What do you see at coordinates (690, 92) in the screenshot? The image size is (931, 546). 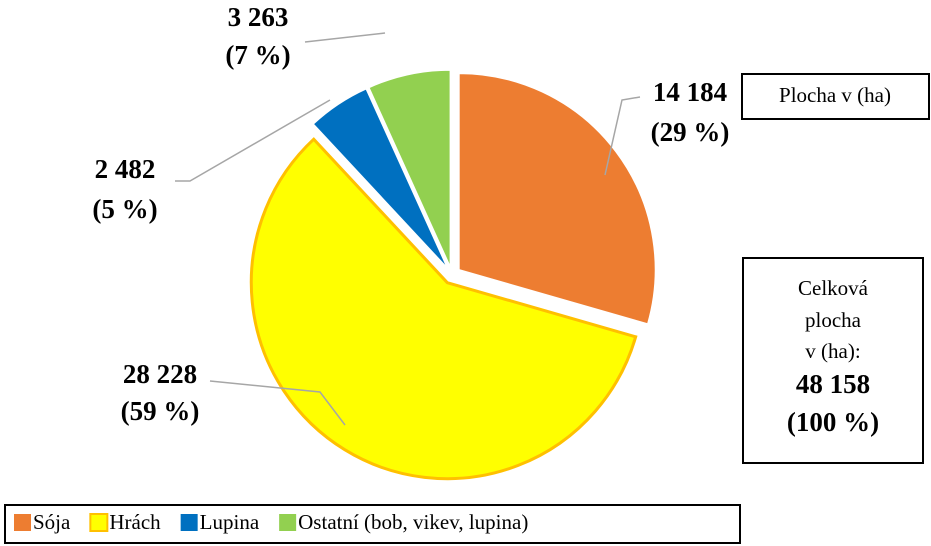 I see `data-label: 14 184` at bounding box center [690, 92].